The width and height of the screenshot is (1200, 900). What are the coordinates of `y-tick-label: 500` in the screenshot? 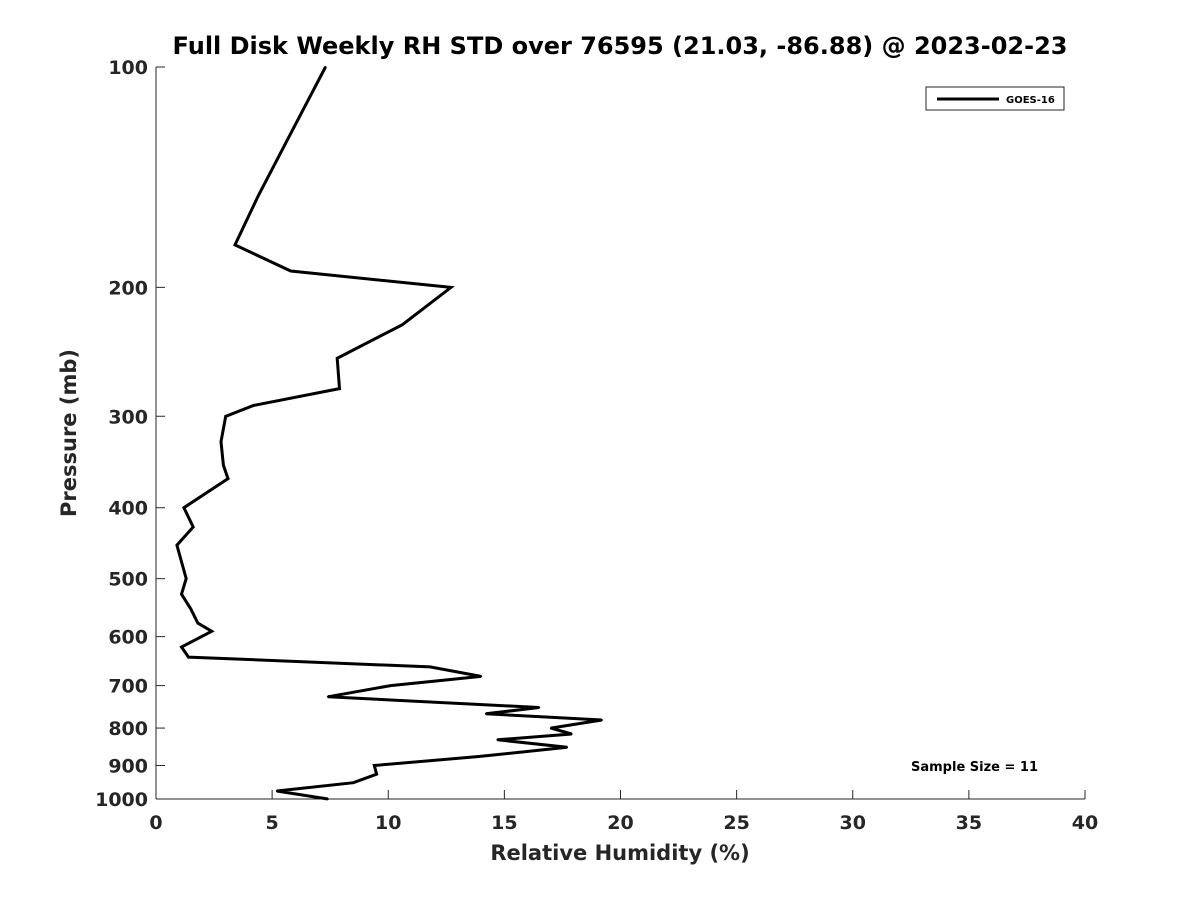 It's located at (128, 580).